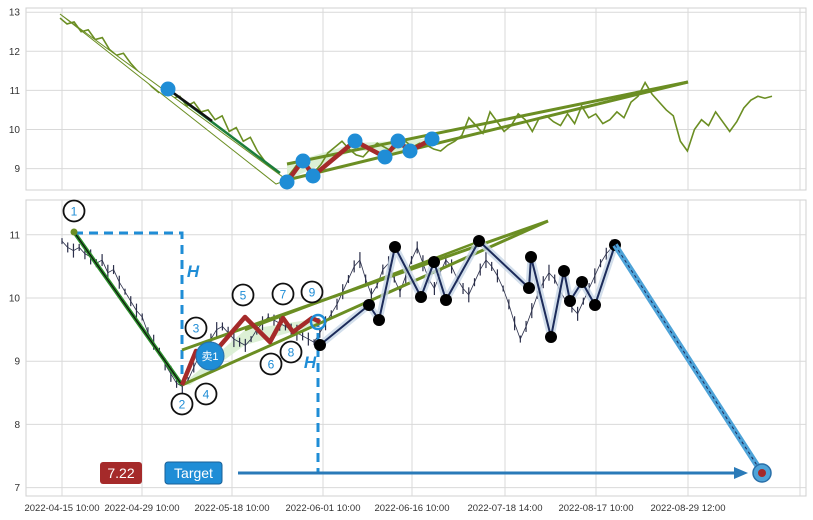 Image resolution: width=813 pixels, height=520 pixels. I want to click on wave-label-text: 7, so click(283, 295).